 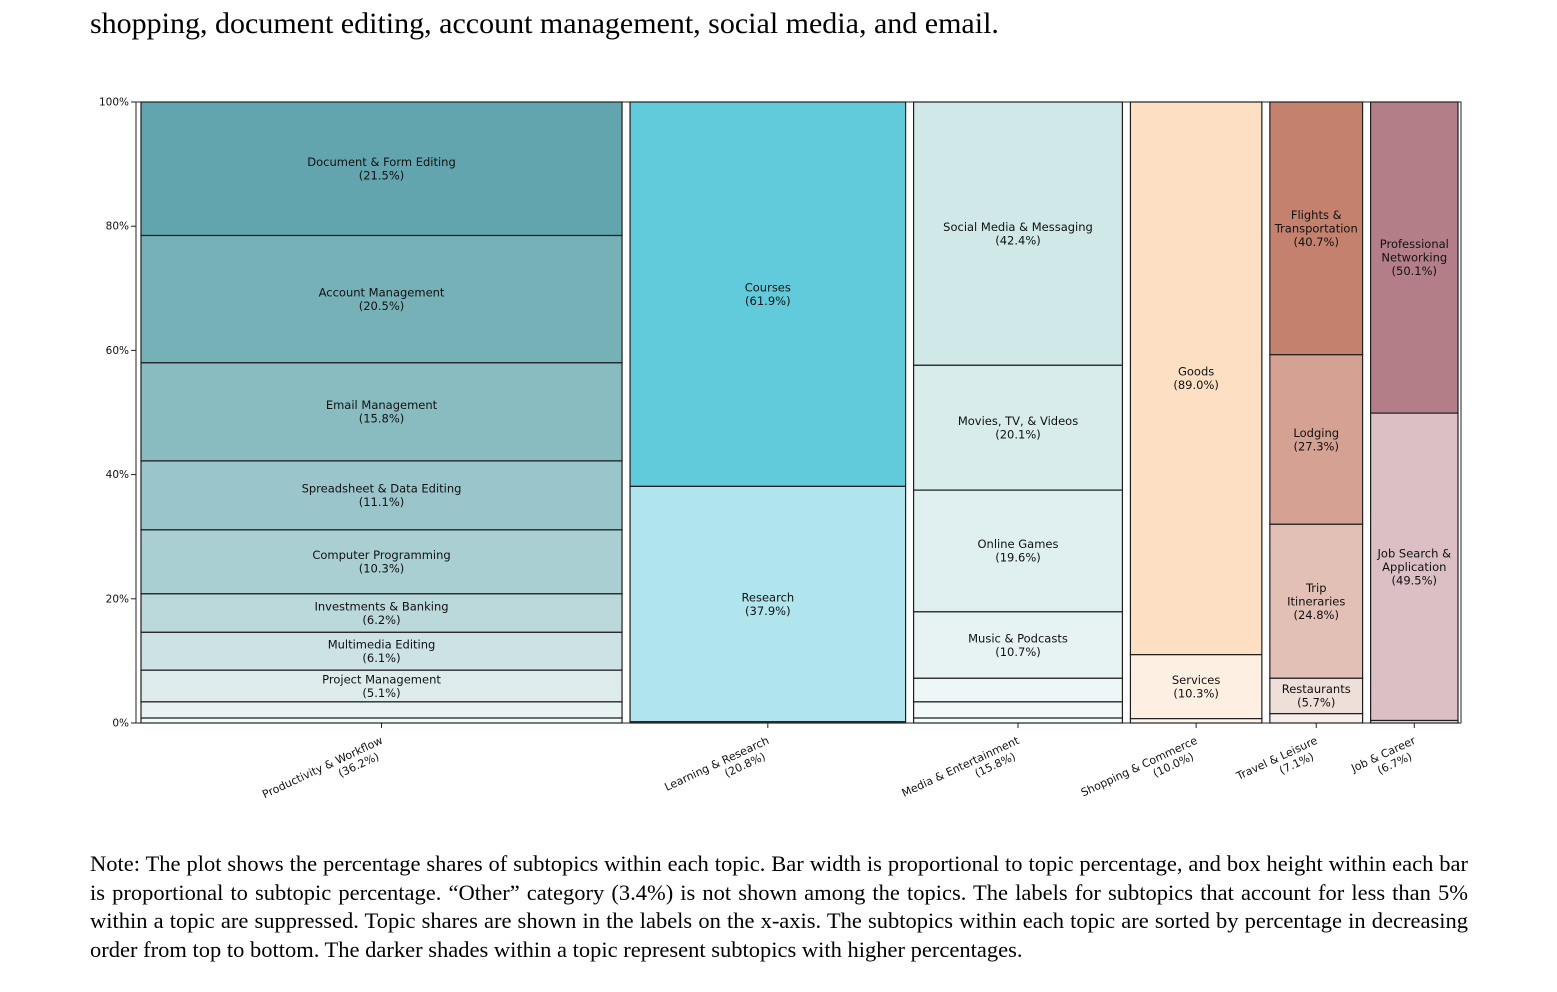 I want to click on segment-label-project-management: Project Management (5.1%), so click(x=381, y=686).